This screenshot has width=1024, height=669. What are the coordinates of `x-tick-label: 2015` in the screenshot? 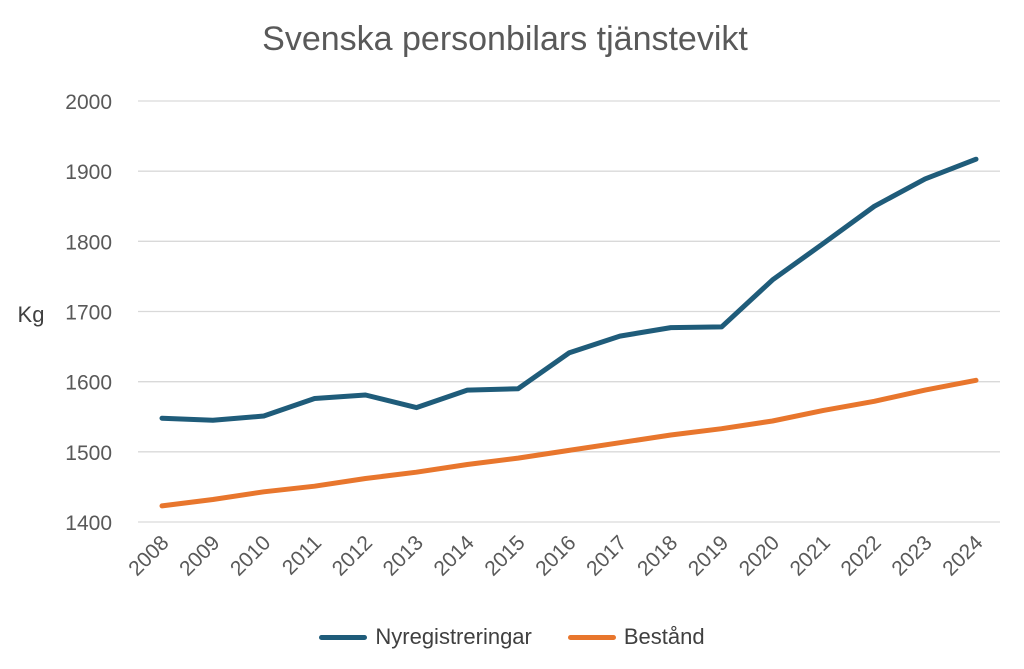 It's located at (504, 555).